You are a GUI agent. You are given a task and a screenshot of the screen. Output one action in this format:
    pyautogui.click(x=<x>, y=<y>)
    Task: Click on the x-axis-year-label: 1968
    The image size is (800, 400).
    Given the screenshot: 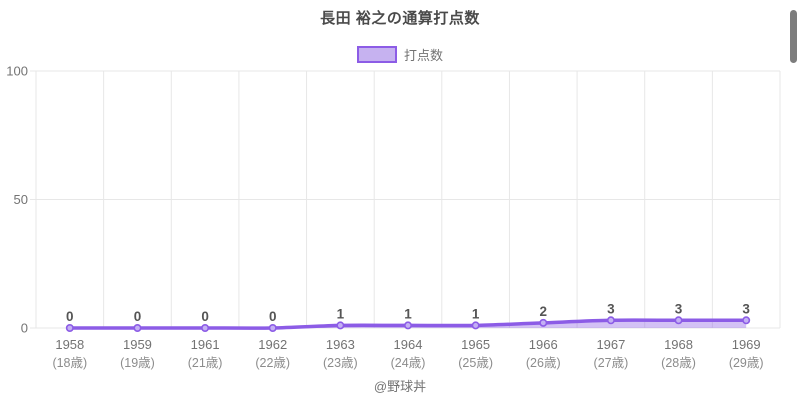 What is the action you would take?
    pyautogui.click(x=678, y=344)
    